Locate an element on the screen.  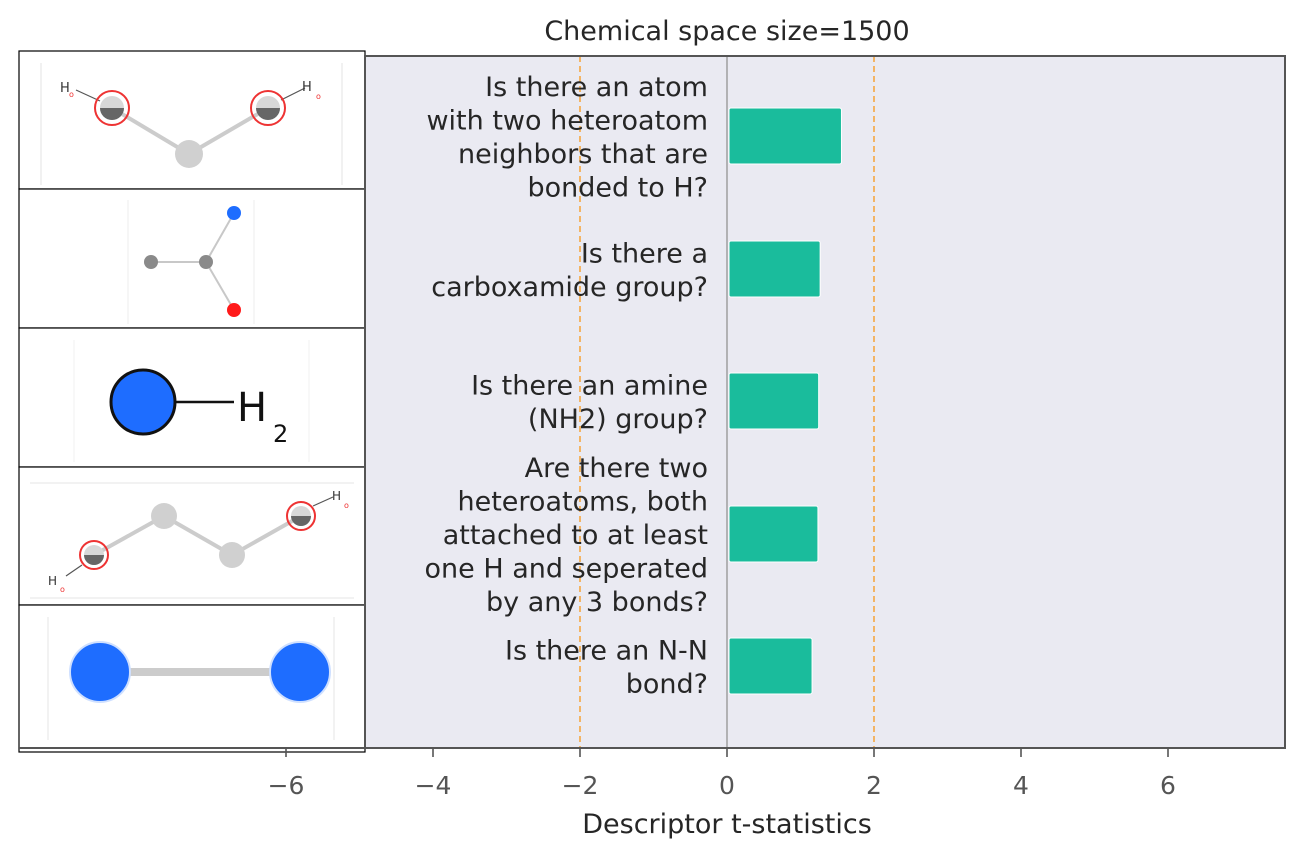
category-label-3-line-1: Is there an amine is located at coordinates (589, 385).